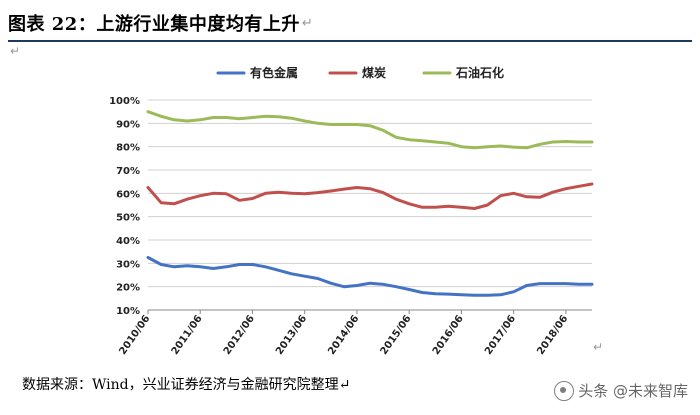 The image size is (700, 415). What do you see at coordinates (128, 264) in the screenshot?
I see `y-tick-label: 30%` at bounding box center [128, 264].